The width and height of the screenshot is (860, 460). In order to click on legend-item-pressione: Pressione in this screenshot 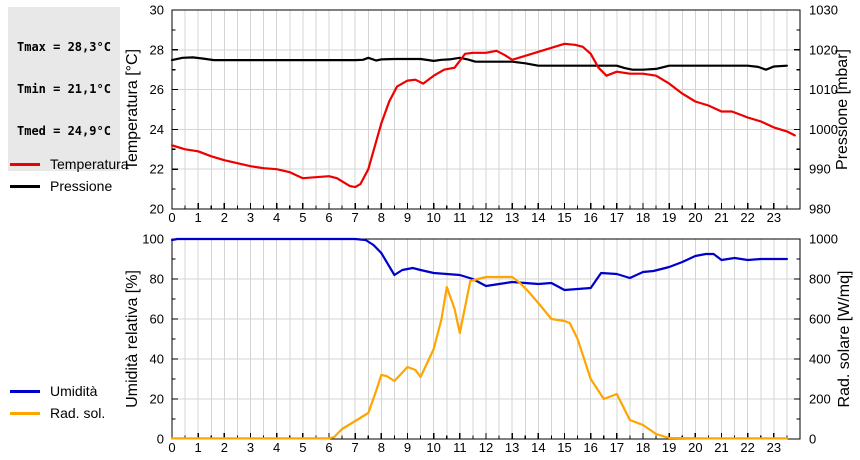, I will do `click(69, 186)`.